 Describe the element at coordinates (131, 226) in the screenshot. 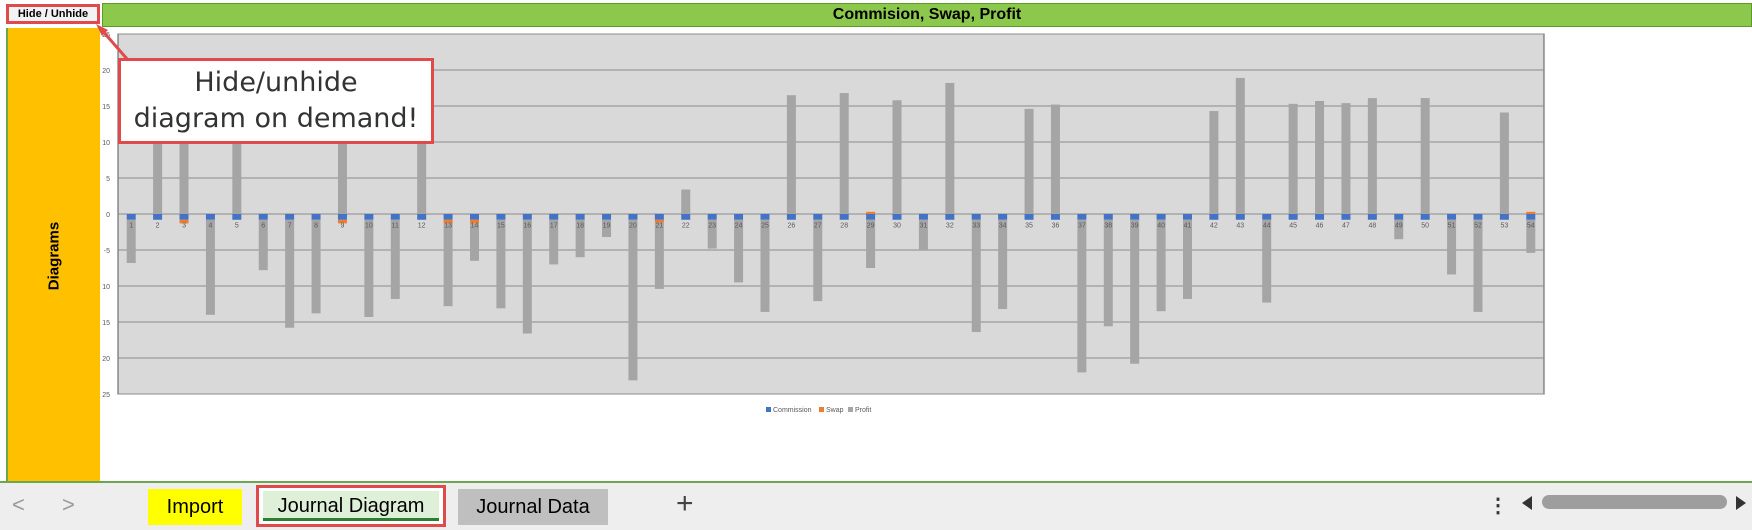

I see `category-label: 1` at that location.